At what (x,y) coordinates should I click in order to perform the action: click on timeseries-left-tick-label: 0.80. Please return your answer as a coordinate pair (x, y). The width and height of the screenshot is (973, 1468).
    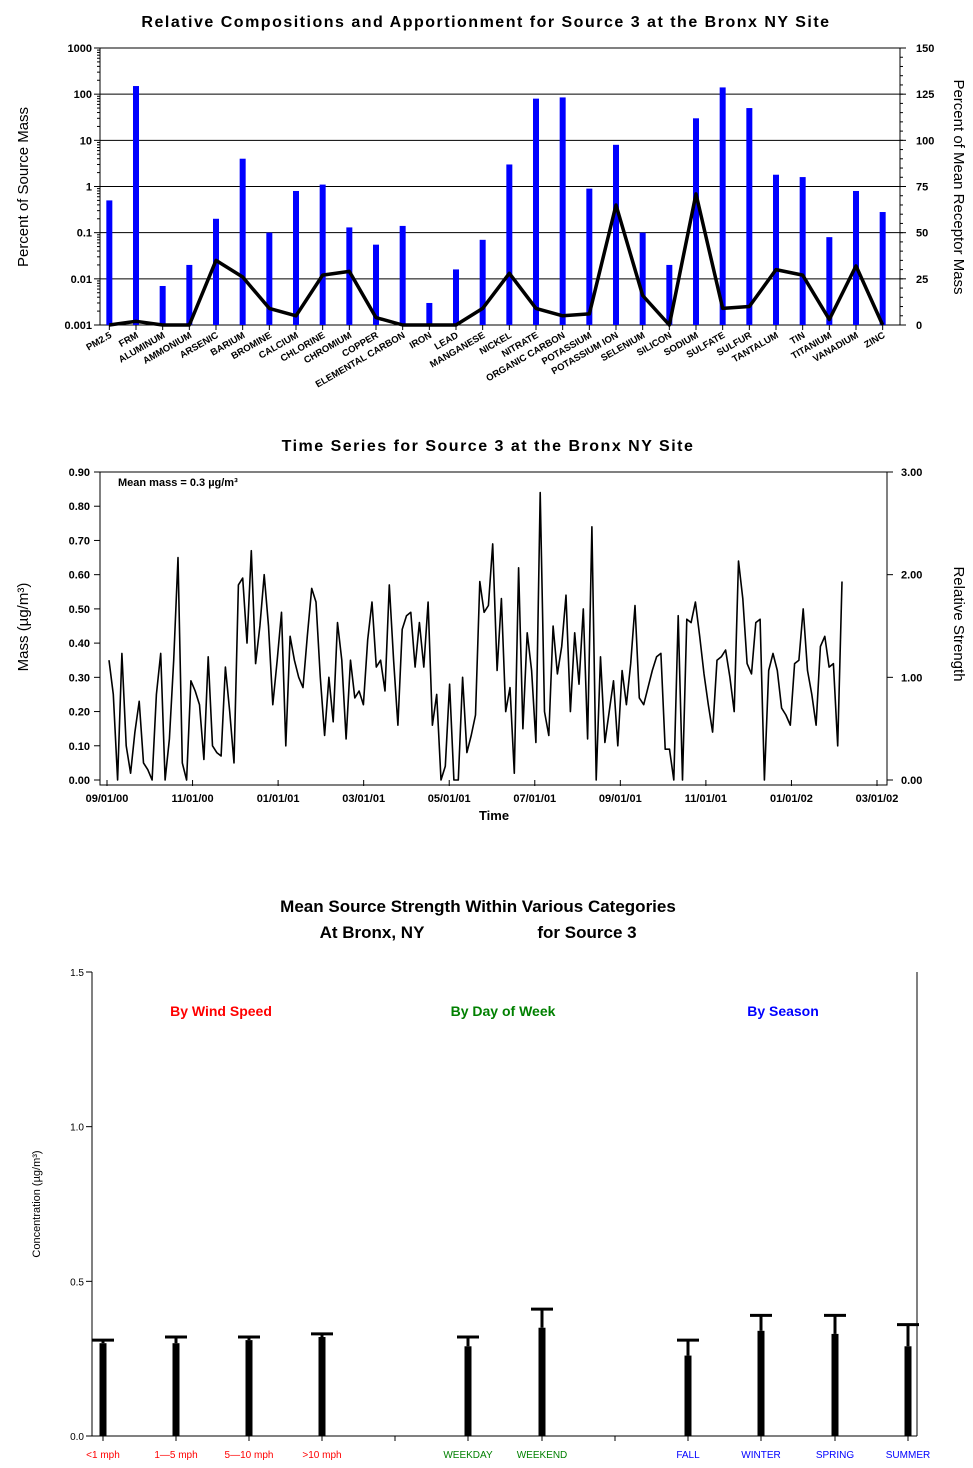
    Looking at the image, I should click on (79, 507).